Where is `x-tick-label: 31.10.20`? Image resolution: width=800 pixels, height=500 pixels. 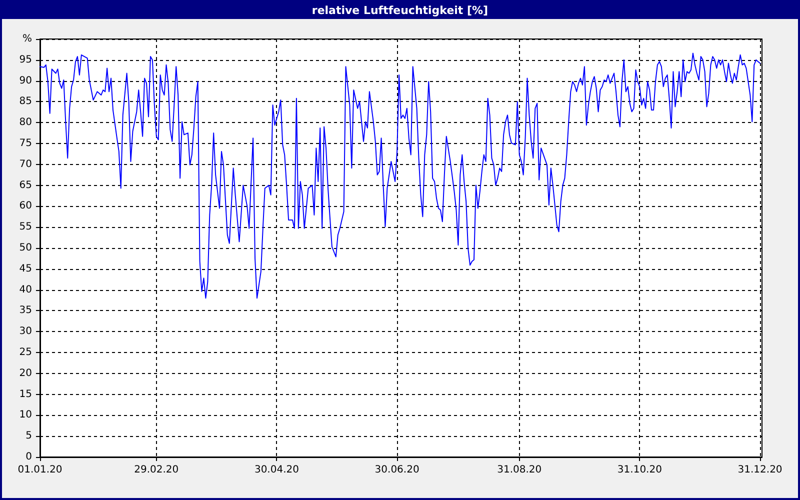 x-tick-label: 31.10.20 is located at coordinates (639, 470).